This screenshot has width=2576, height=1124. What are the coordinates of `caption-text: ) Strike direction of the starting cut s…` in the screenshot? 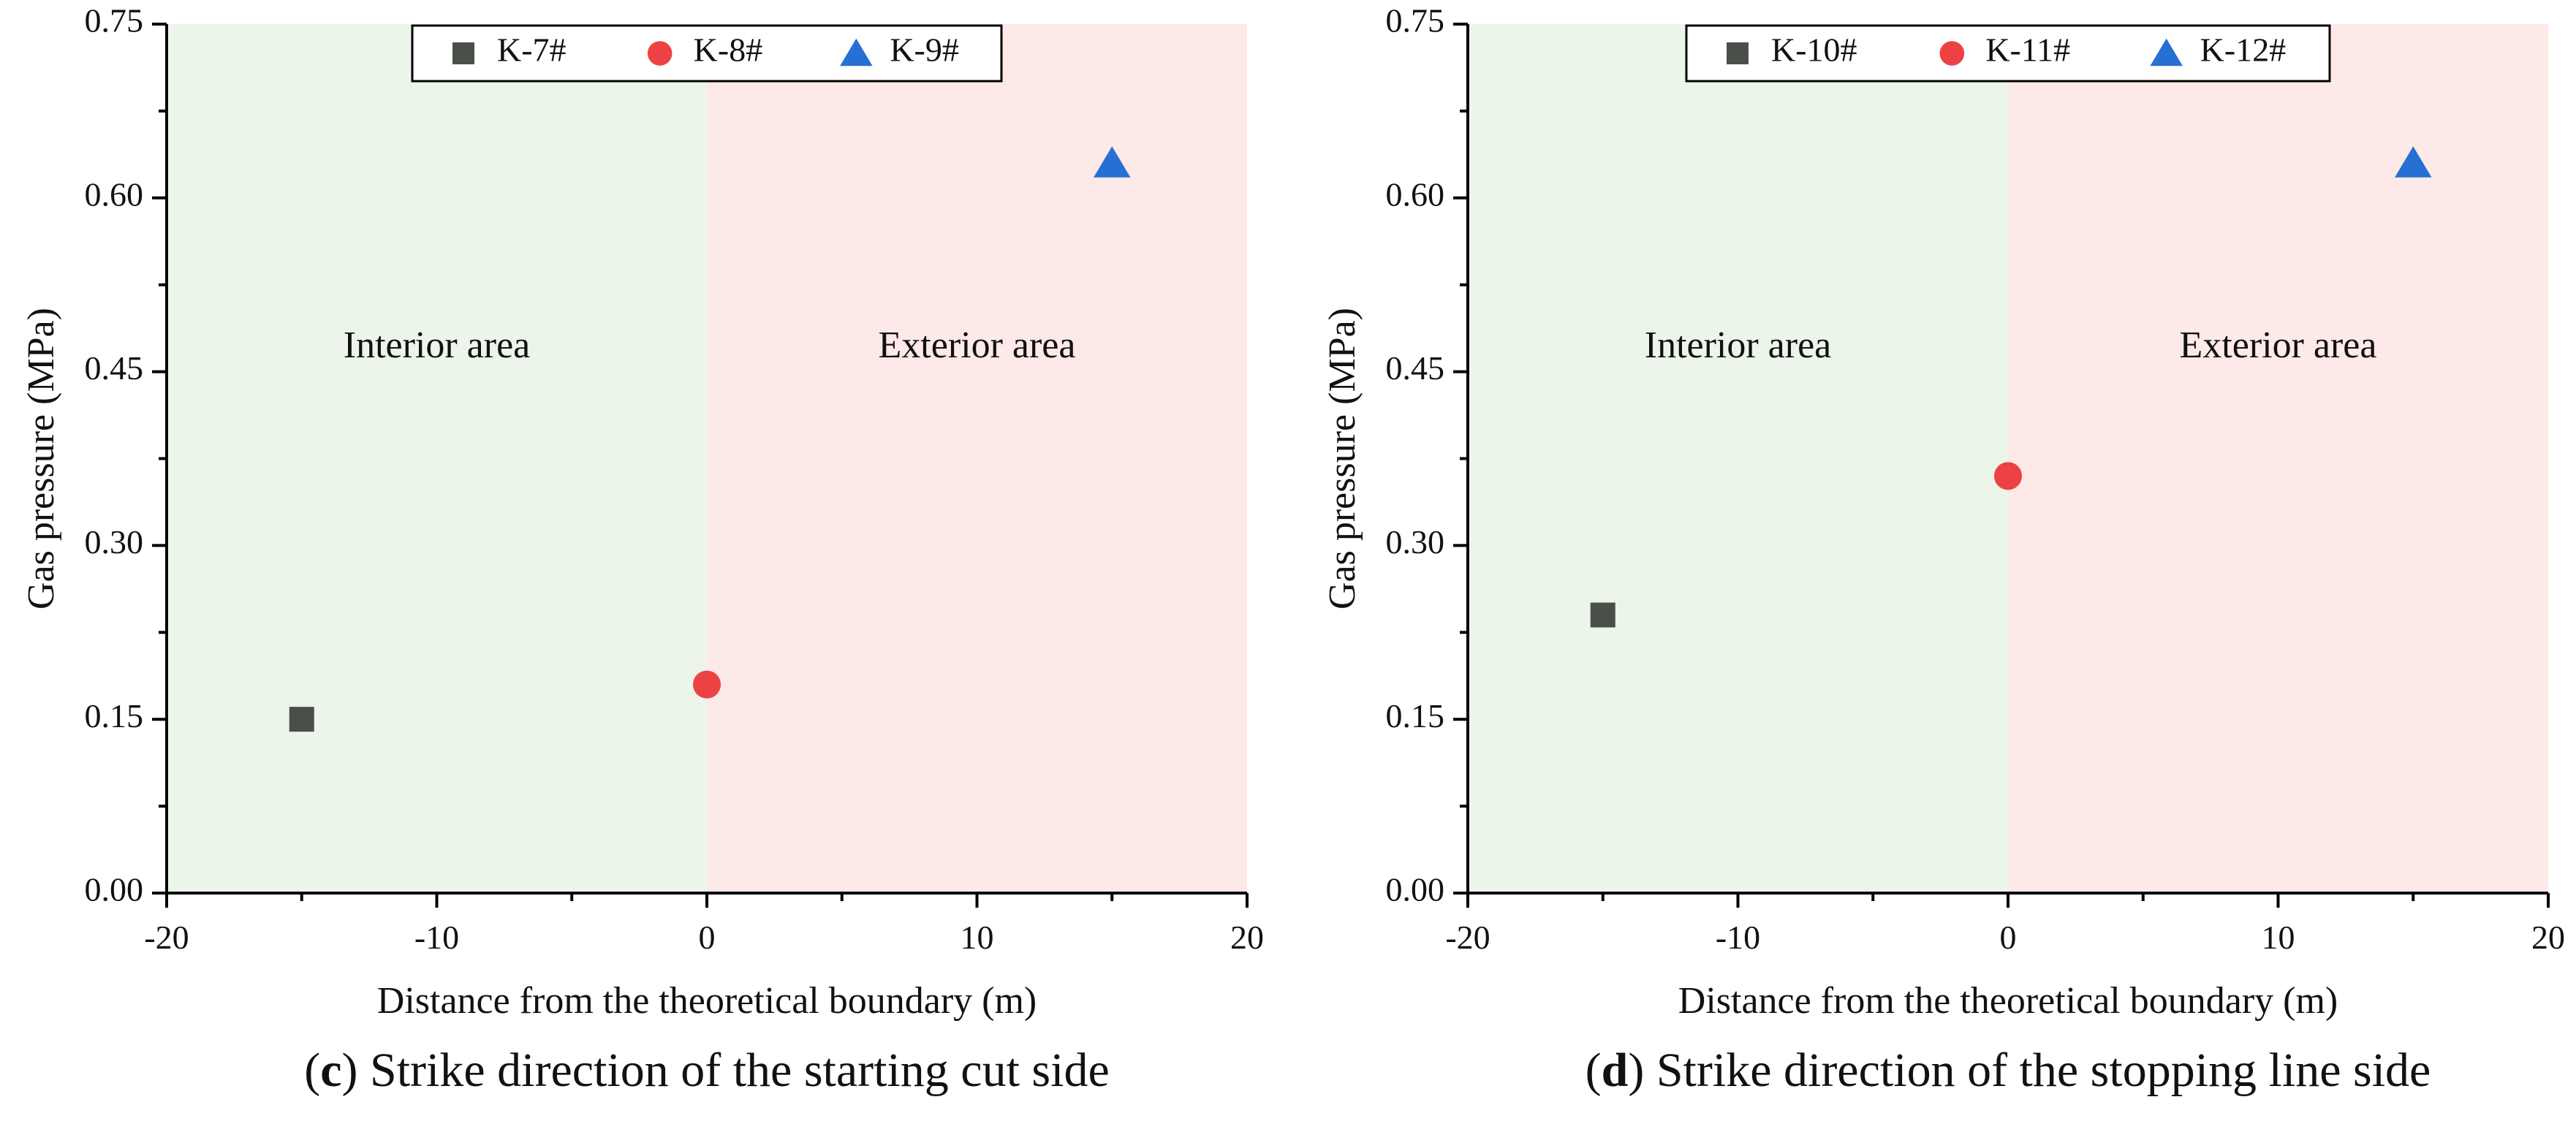 It's located at (726, 1071).